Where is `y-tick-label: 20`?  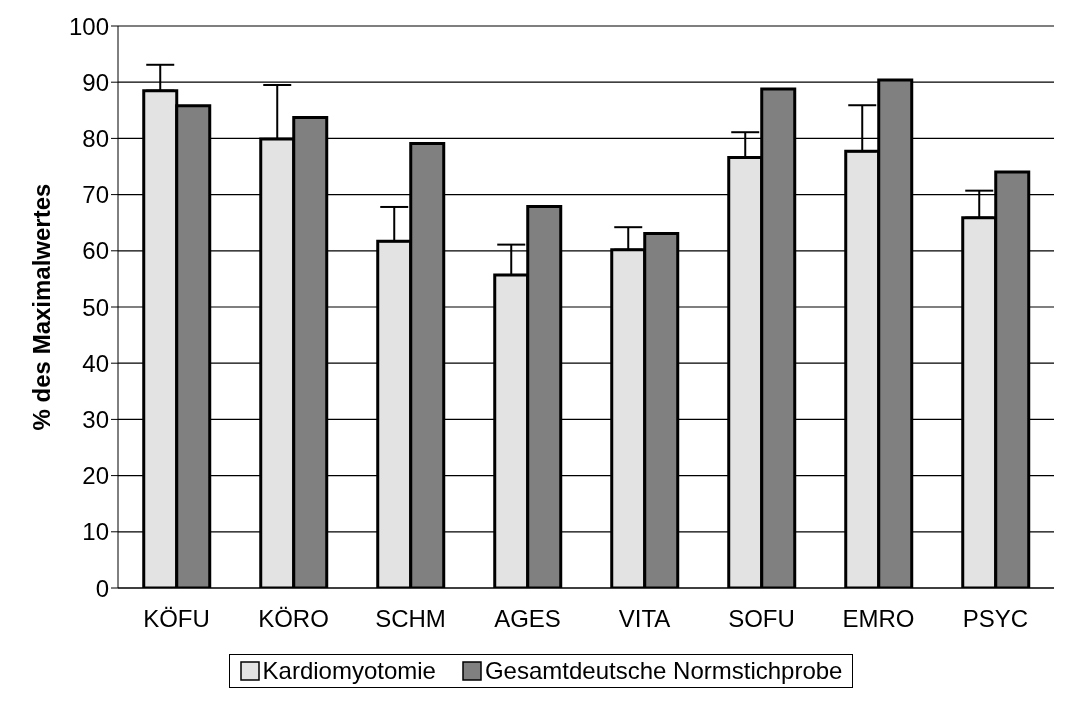 y-tick-label: 20 is located at coordinates (95, 476).